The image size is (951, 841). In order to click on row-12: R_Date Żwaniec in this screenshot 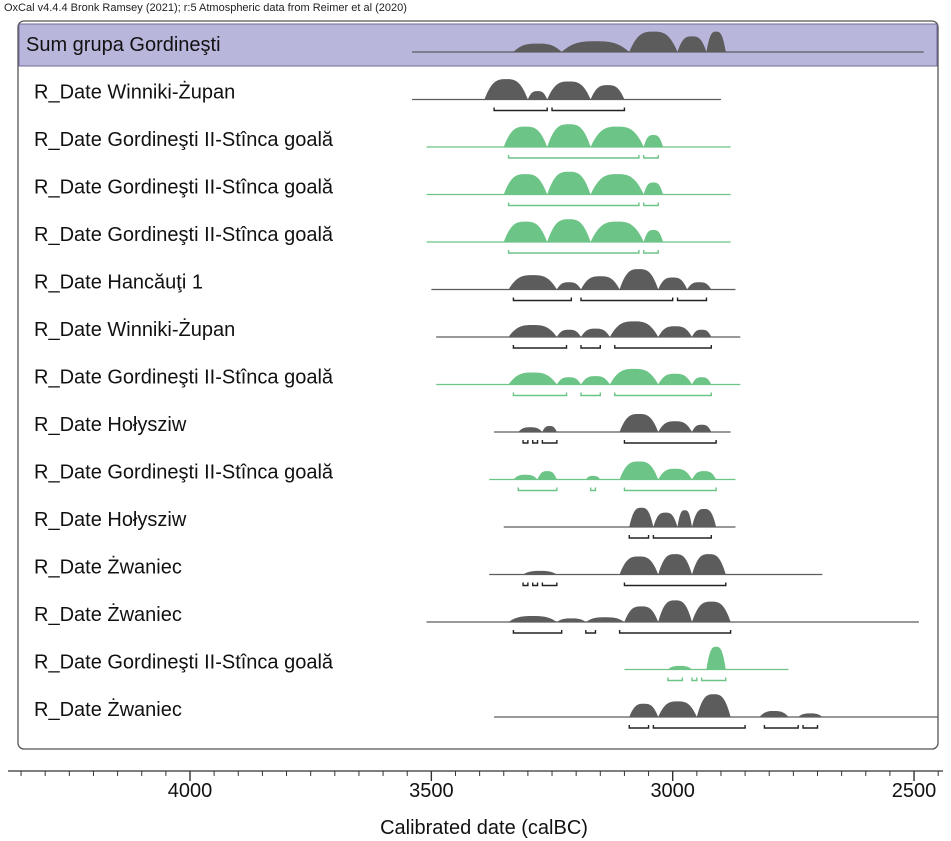, I will do `click(428, 570)`.